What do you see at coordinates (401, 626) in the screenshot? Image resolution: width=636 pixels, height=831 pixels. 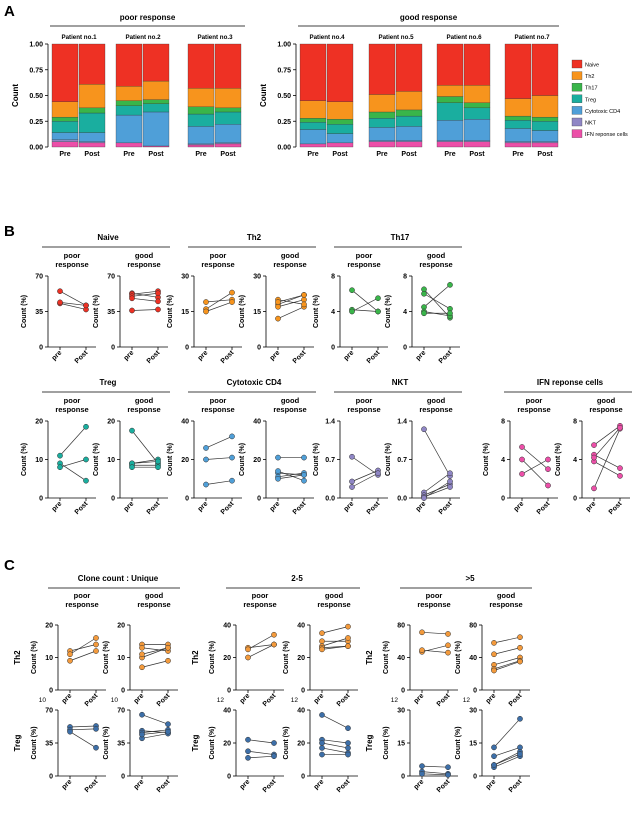 I see `y-tick-label: 80` at bounding box center [401, 626].